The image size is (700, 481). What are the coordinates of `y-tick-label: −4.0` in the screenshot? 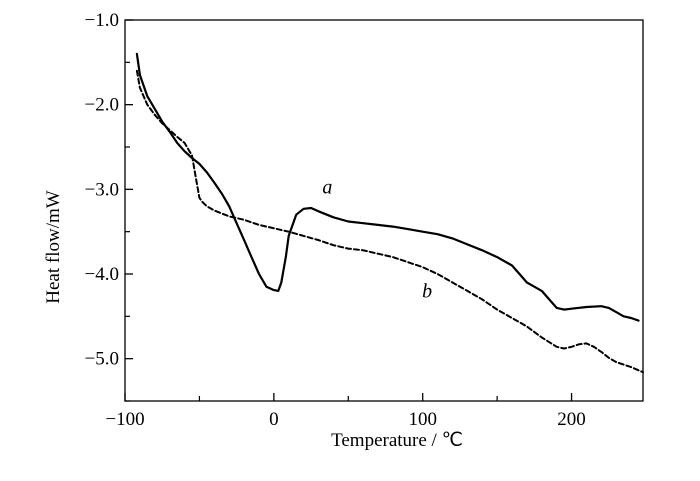 It's located at (102, 274).